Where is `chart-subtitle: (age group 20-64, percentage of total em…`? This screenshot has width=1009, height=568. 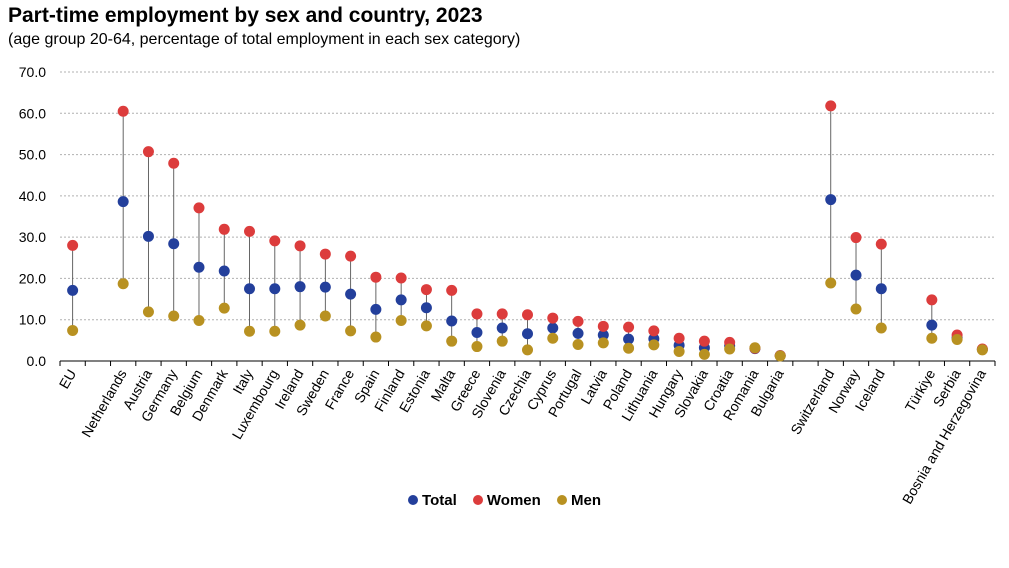 chart-subtitle: (age group 20-64, percentage of total em… is located at coordinates (264, 39).